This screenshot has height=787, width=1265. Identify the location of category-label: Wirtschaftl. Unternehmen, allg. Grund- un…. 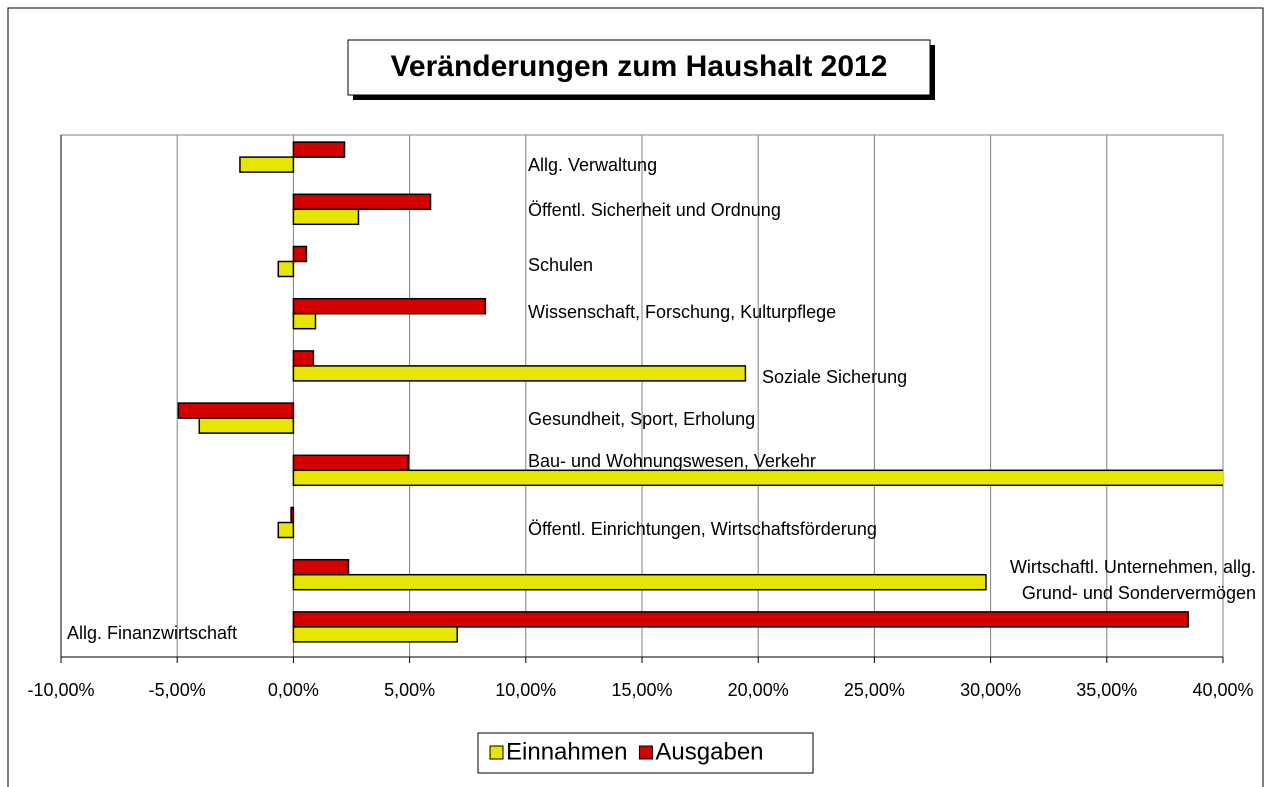
(1133, 580).